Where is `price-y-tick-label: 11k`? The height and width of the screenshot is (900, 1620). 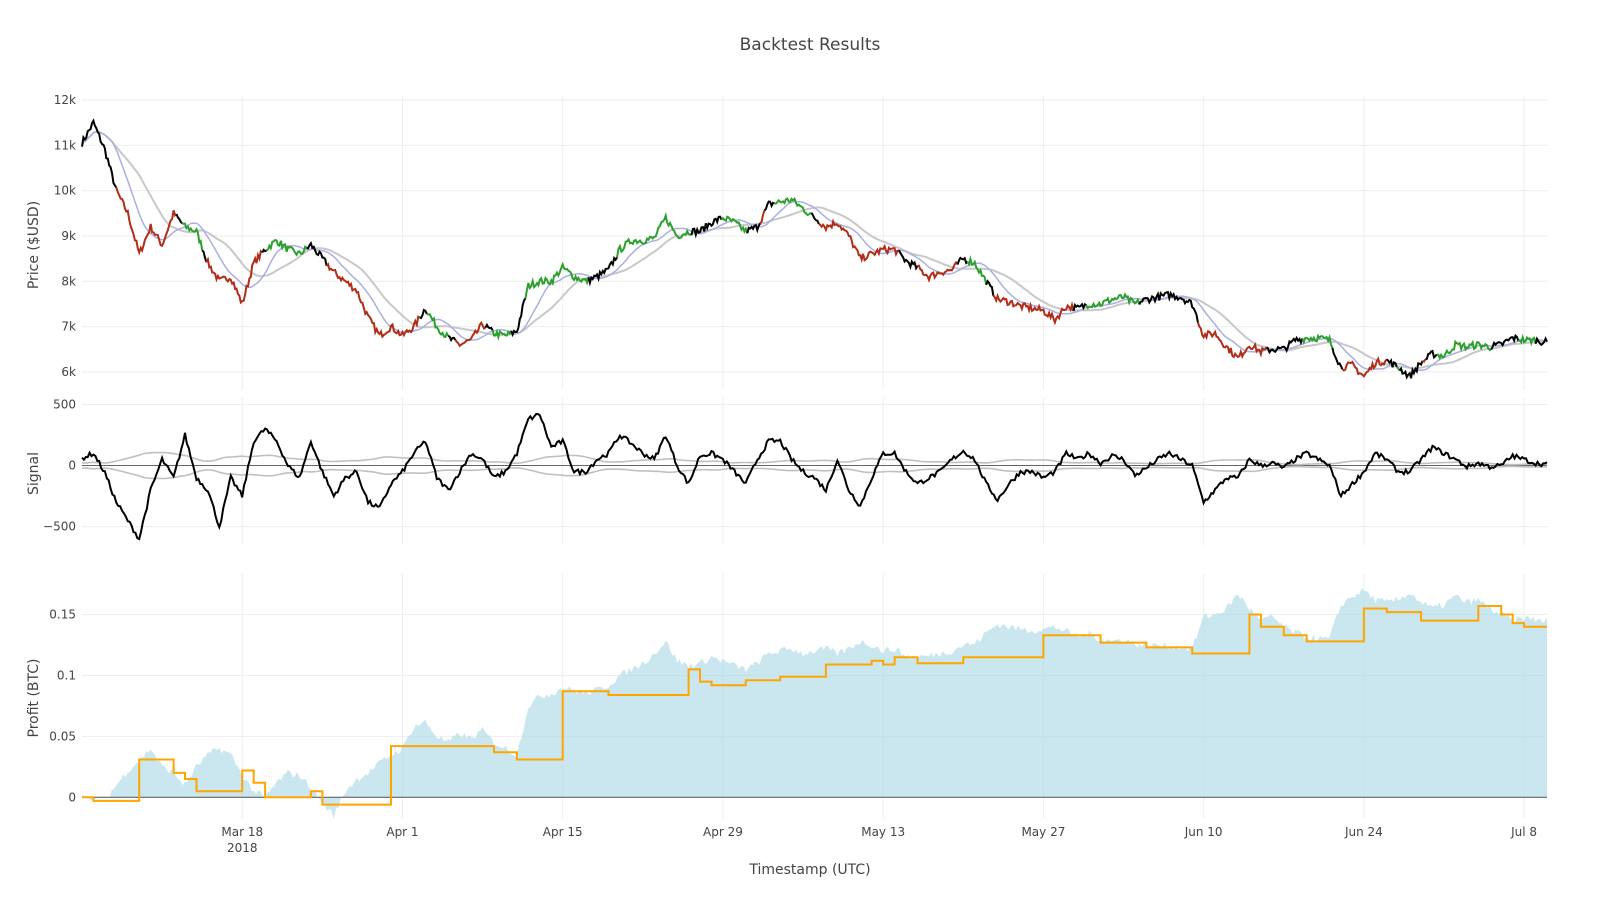
price-y-tick-label: 11k is located at coordinates (65, 145).